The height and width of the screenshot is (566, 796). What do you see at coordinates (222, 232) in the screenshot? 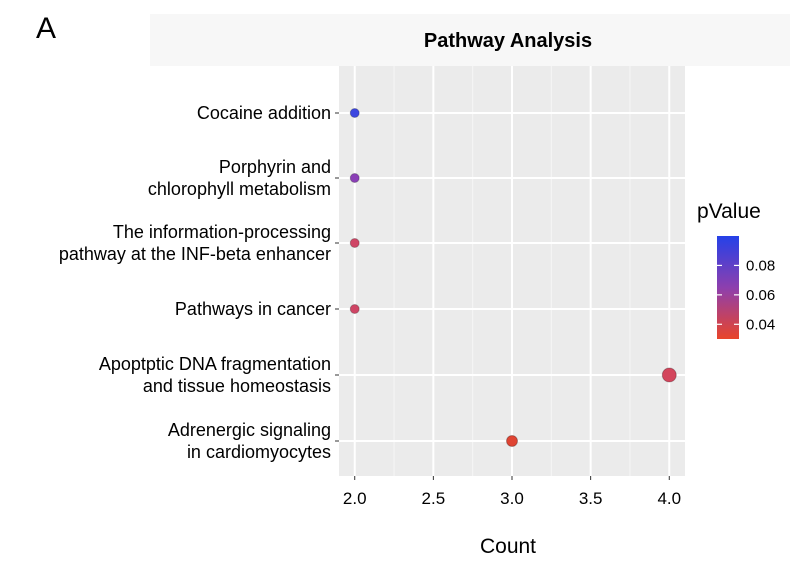
I see `y-tick-label: The information-processing` at bounding box center [222, 232].